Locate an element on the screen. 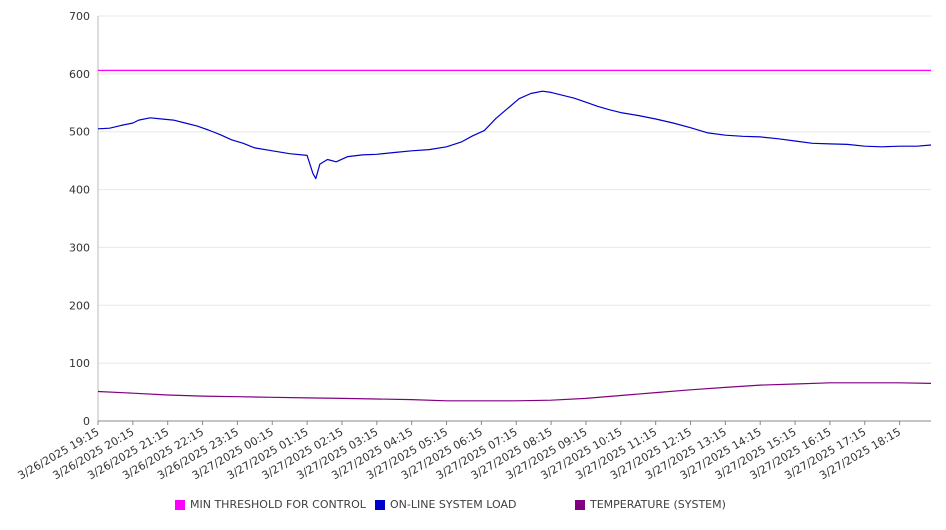 This screenshot has height=530, width=946. legend-item-online-system-load: ON-LINE SYSTEM LOAD is located at coordinates (445, 504).